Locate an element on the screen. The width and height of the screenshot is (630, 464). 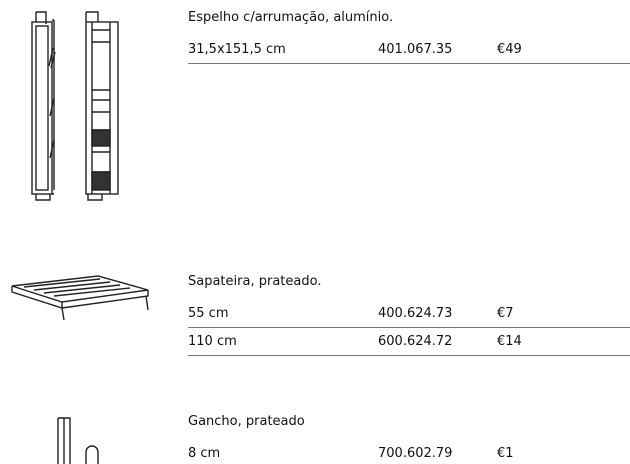
price: €14 is located at coordinates (509, 341).